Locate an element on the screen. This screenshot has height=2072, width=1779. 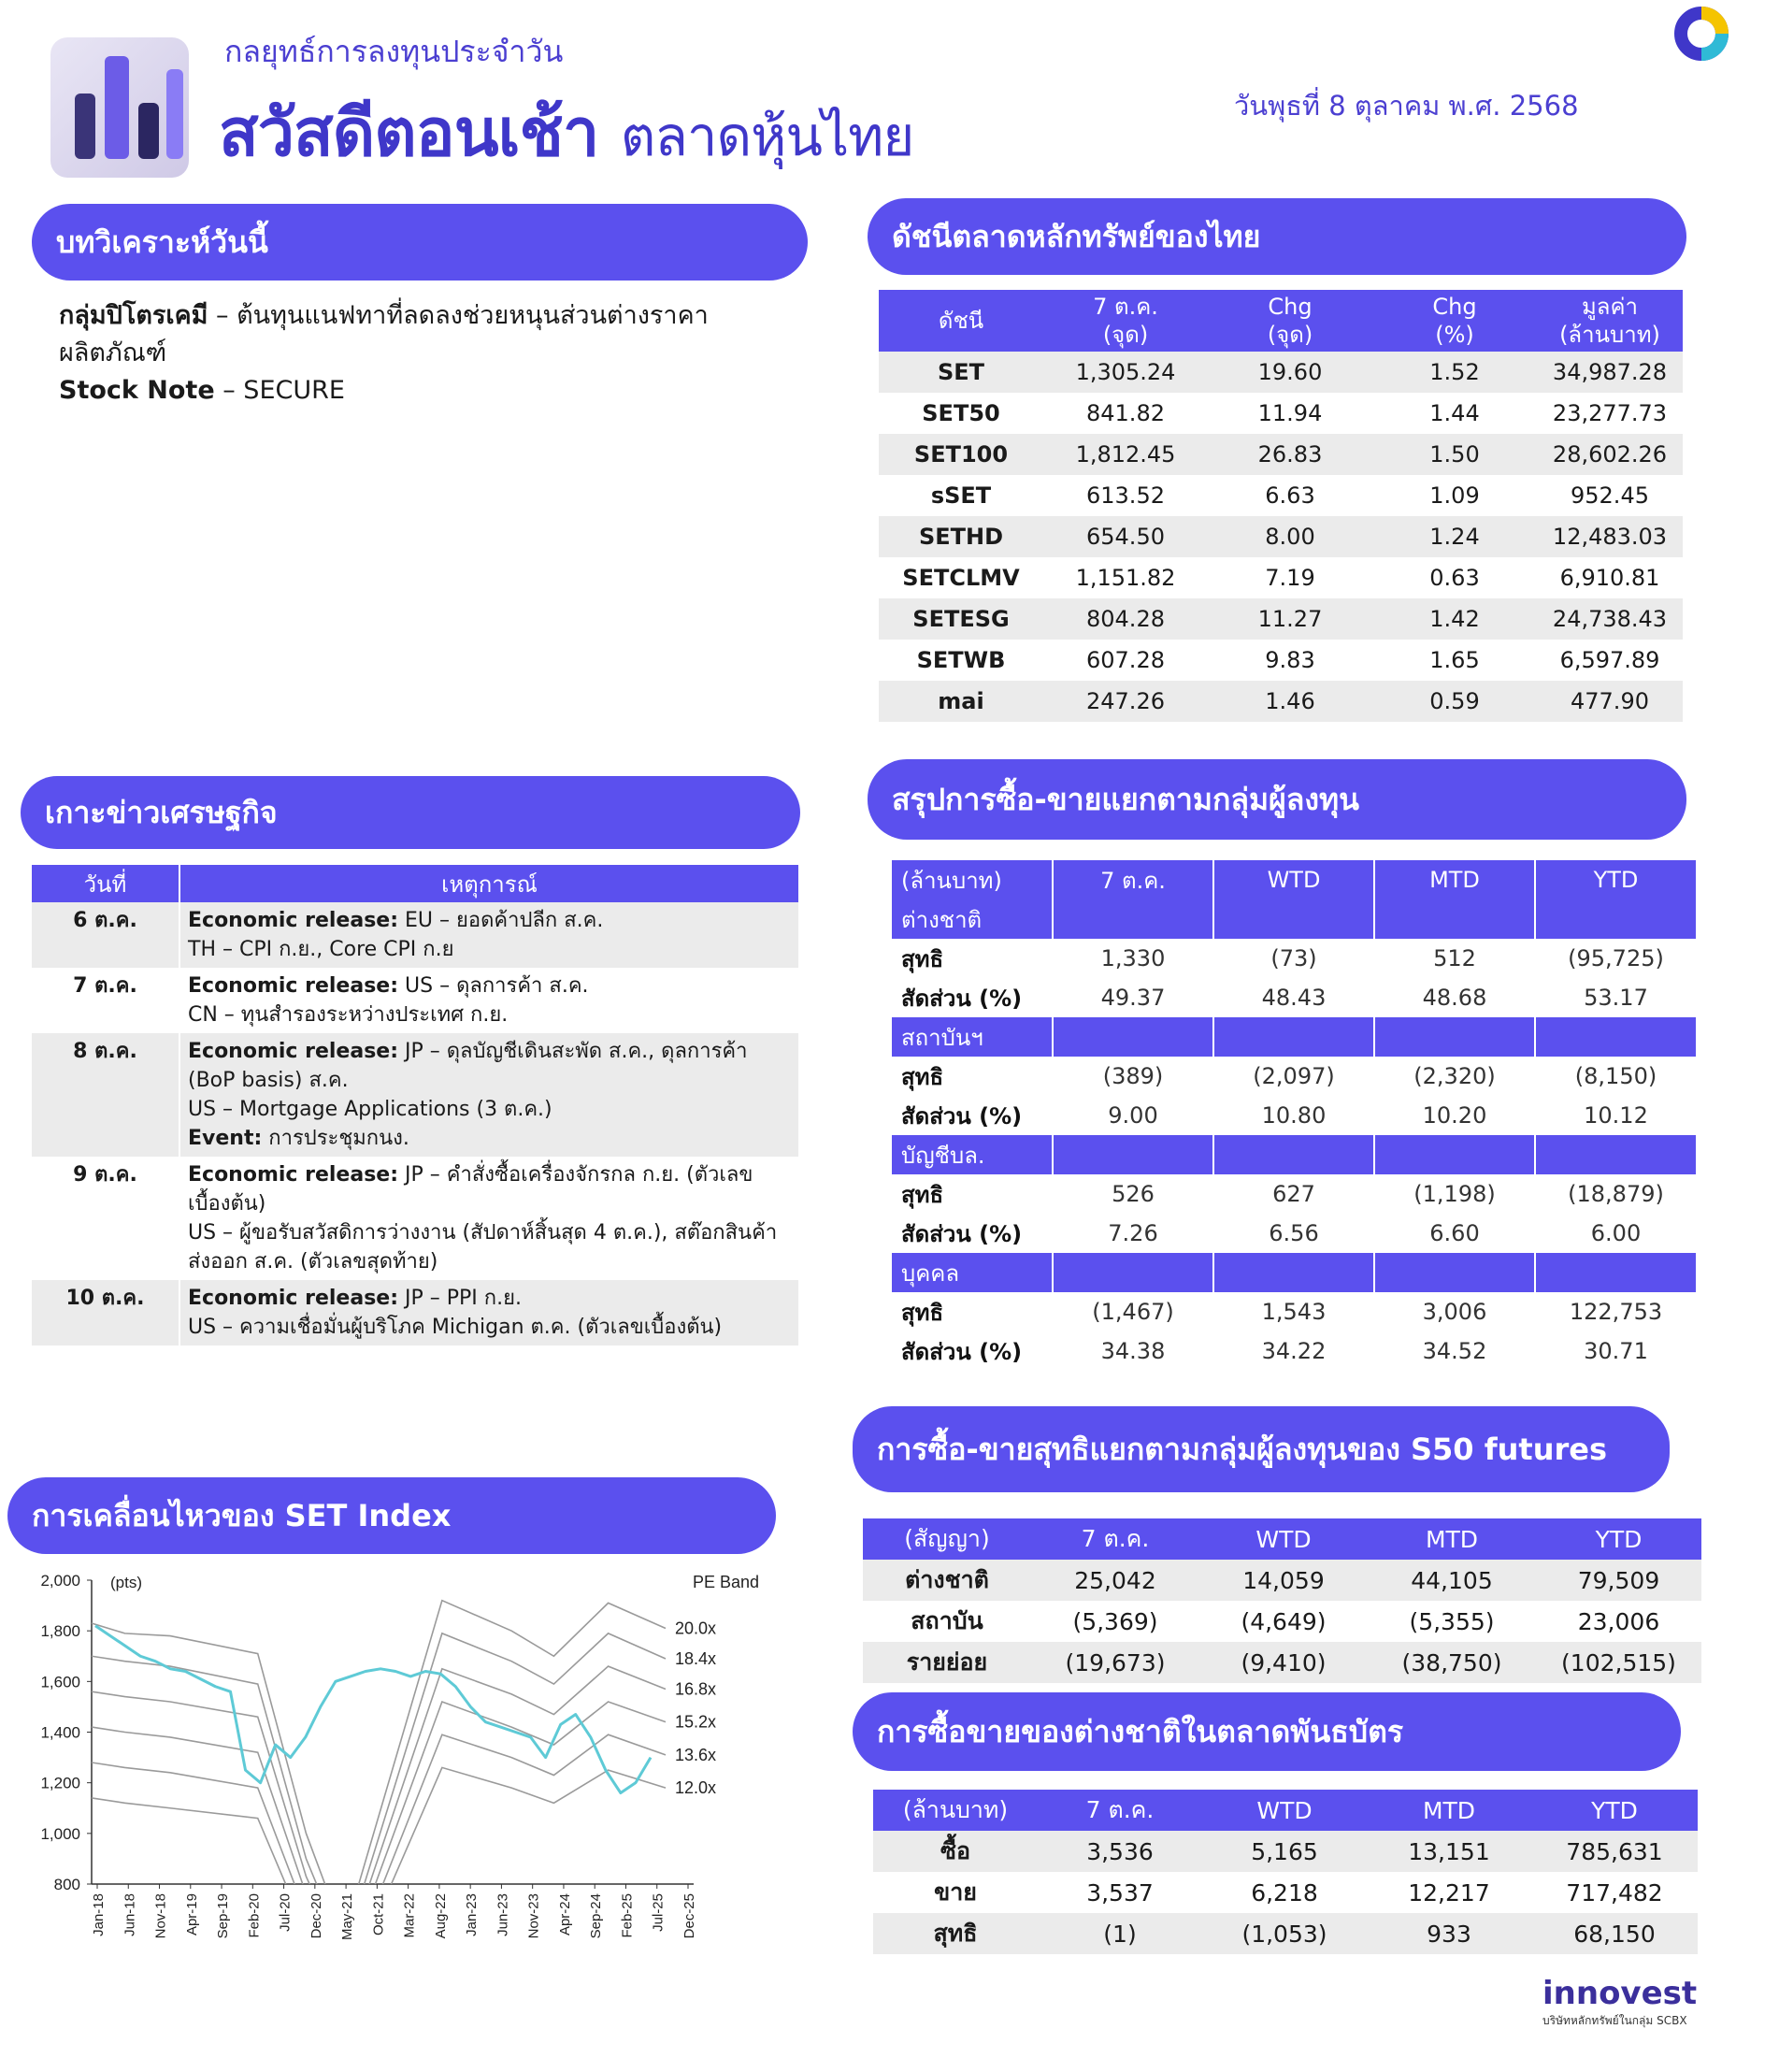
x-tick-label: Dec-25 is located at coordinates (689, 1915).